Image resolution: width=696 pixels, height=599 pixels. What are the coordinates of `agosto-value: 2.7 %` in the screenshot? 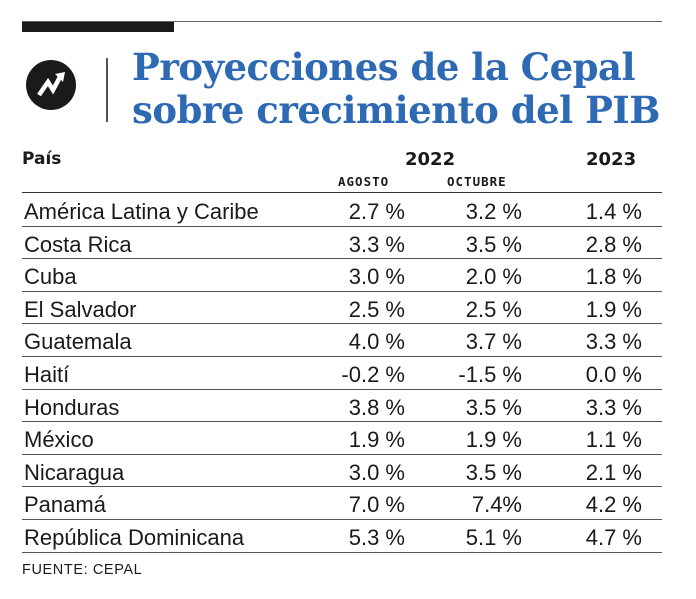 It's located at (376, 211).